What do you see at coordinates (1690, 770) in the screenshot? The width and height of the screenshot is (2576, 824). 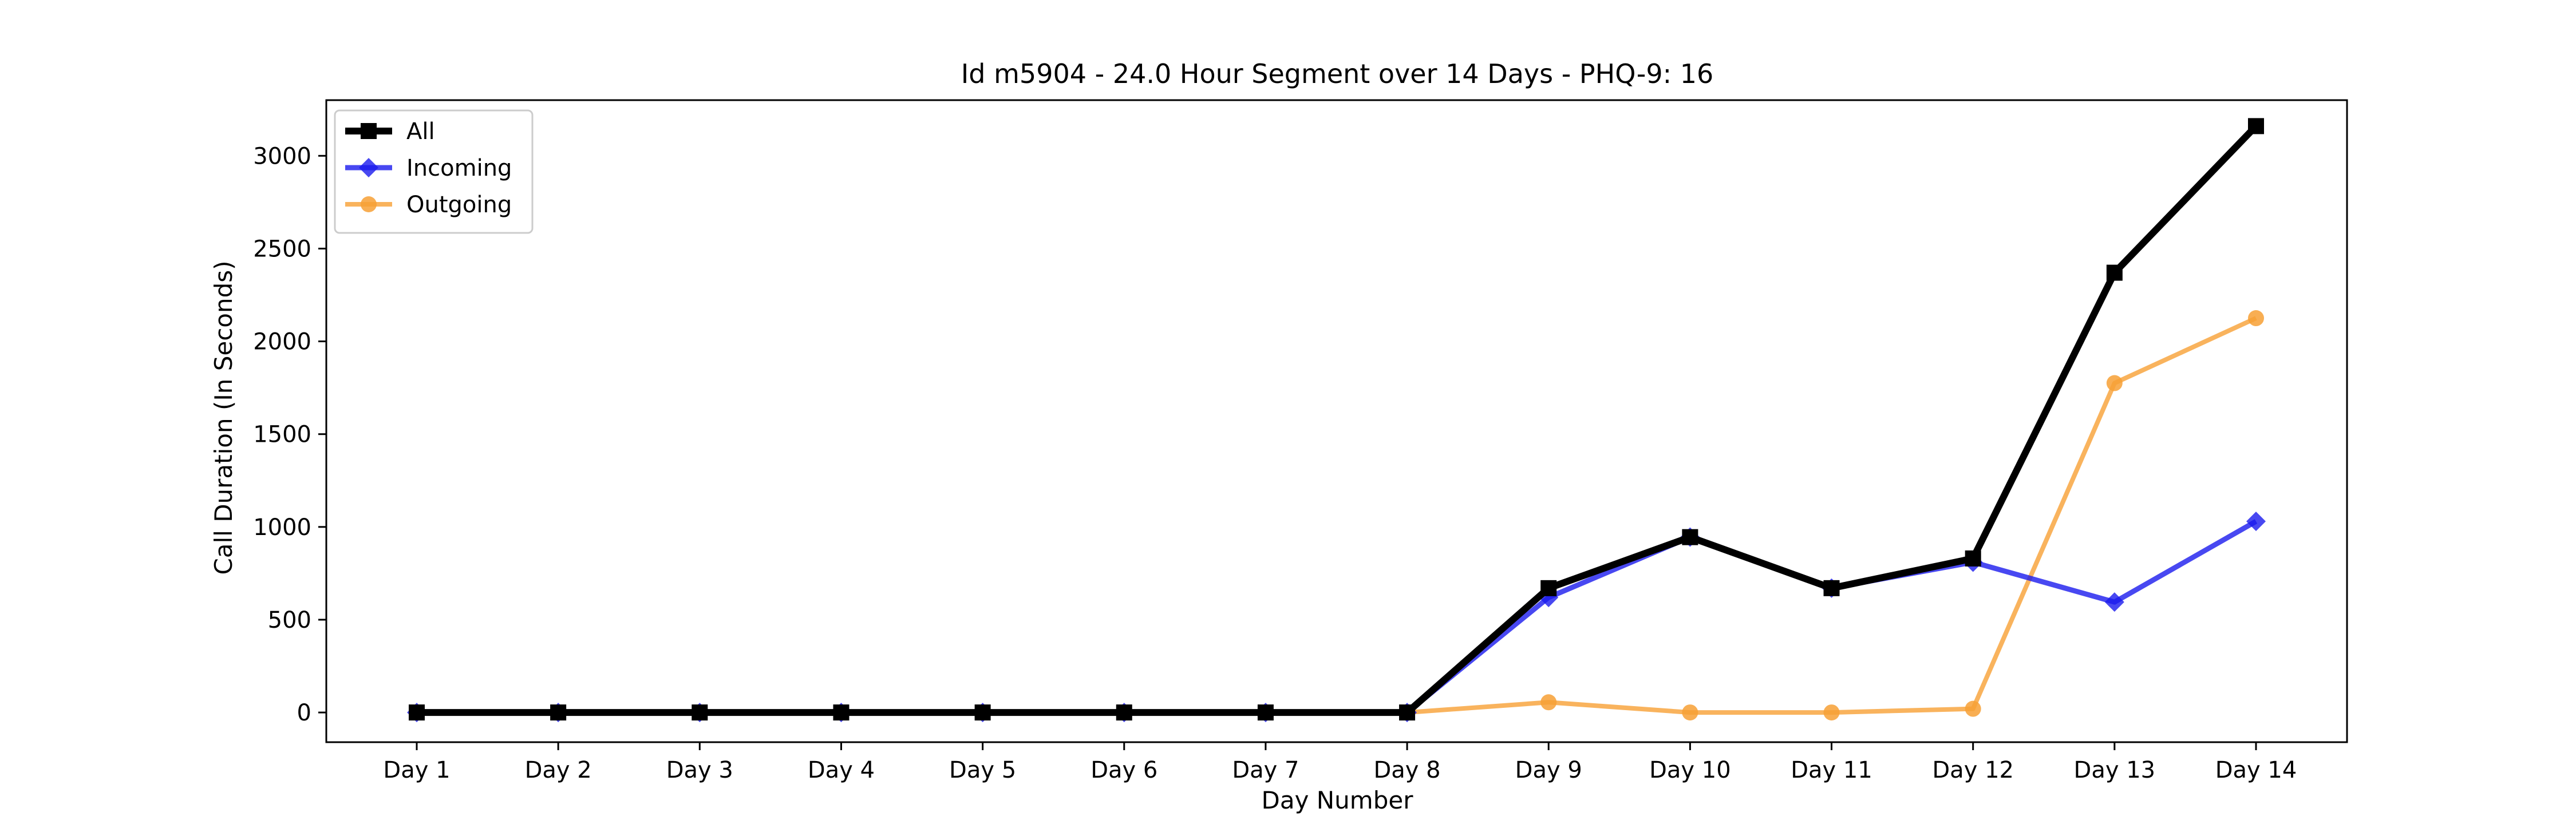 I see `x-tick-label: Day 10` at bounding box center [1690, 770].